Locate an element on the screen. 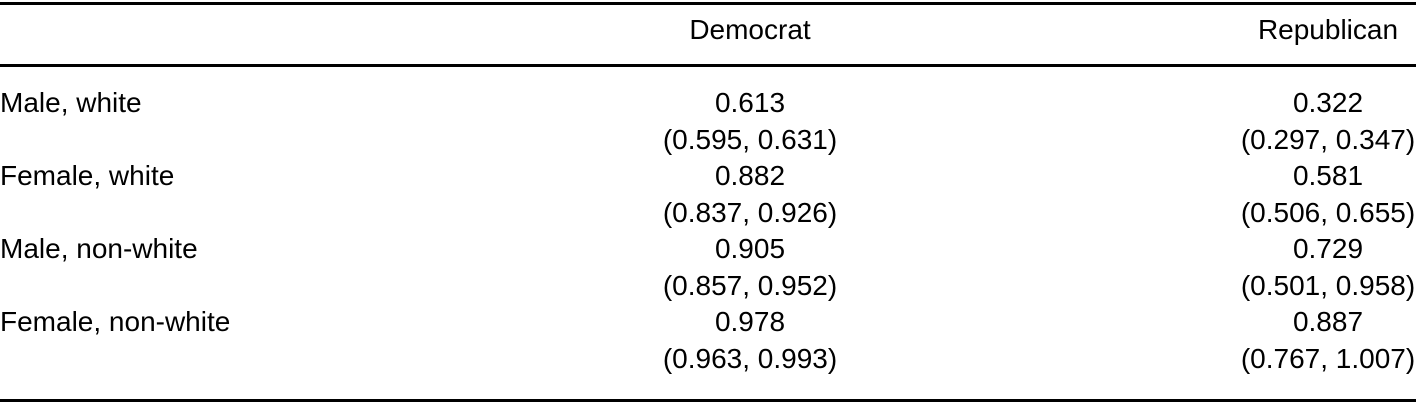 The image size is (1416, 403). estimate-value: 0.613 is located at coordinates (750, 102).